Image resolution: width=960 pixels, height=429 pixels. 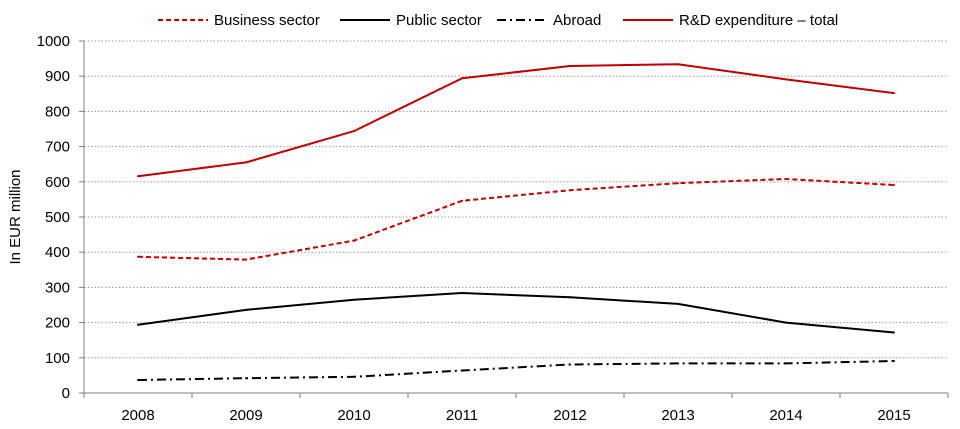 I want to click on y-tick-label: 800, so click(x=57, y=111).